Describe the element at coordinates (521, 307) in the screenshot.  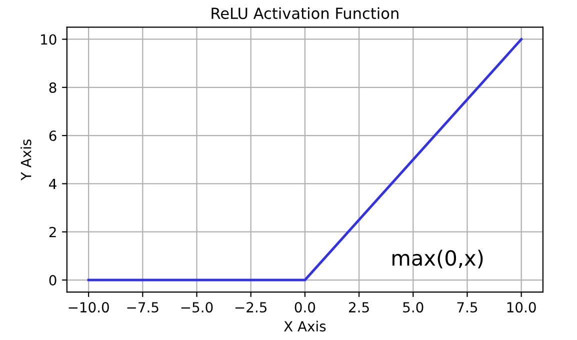
I see `x-tick-label: 10.0` at that location.